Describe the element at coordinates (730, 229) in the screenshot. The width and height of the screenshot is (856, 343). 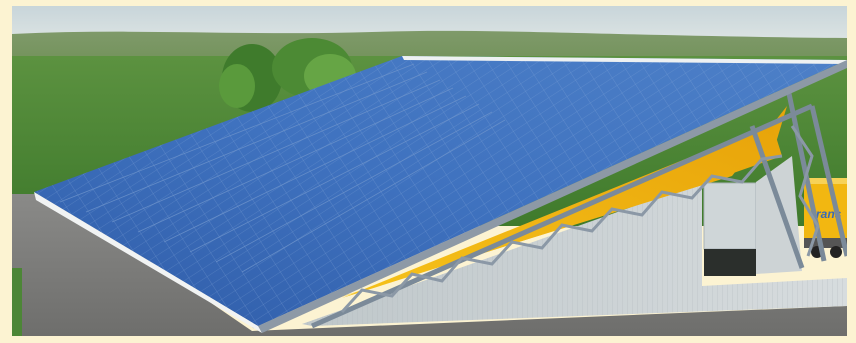
I see `hall-door` at that location.